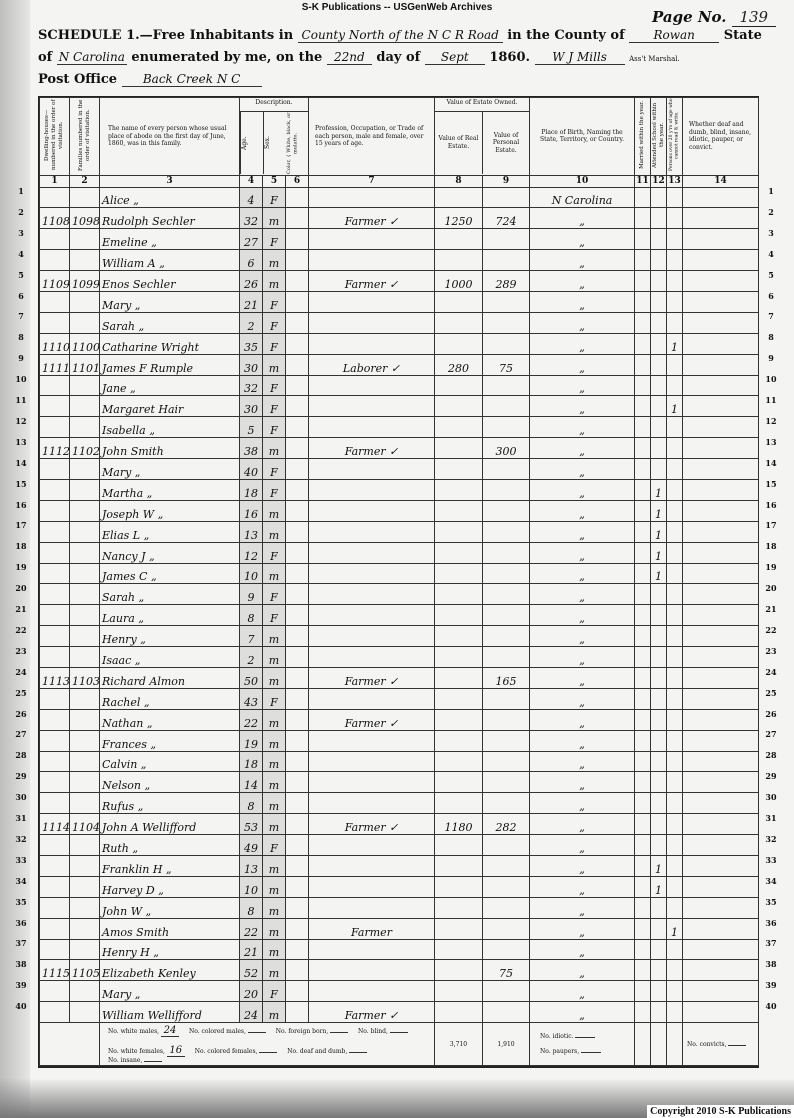  What do you see at coordinates (771, 504) in the screenshot?
I see `line-number: 16` at bounding box center [771, 504].